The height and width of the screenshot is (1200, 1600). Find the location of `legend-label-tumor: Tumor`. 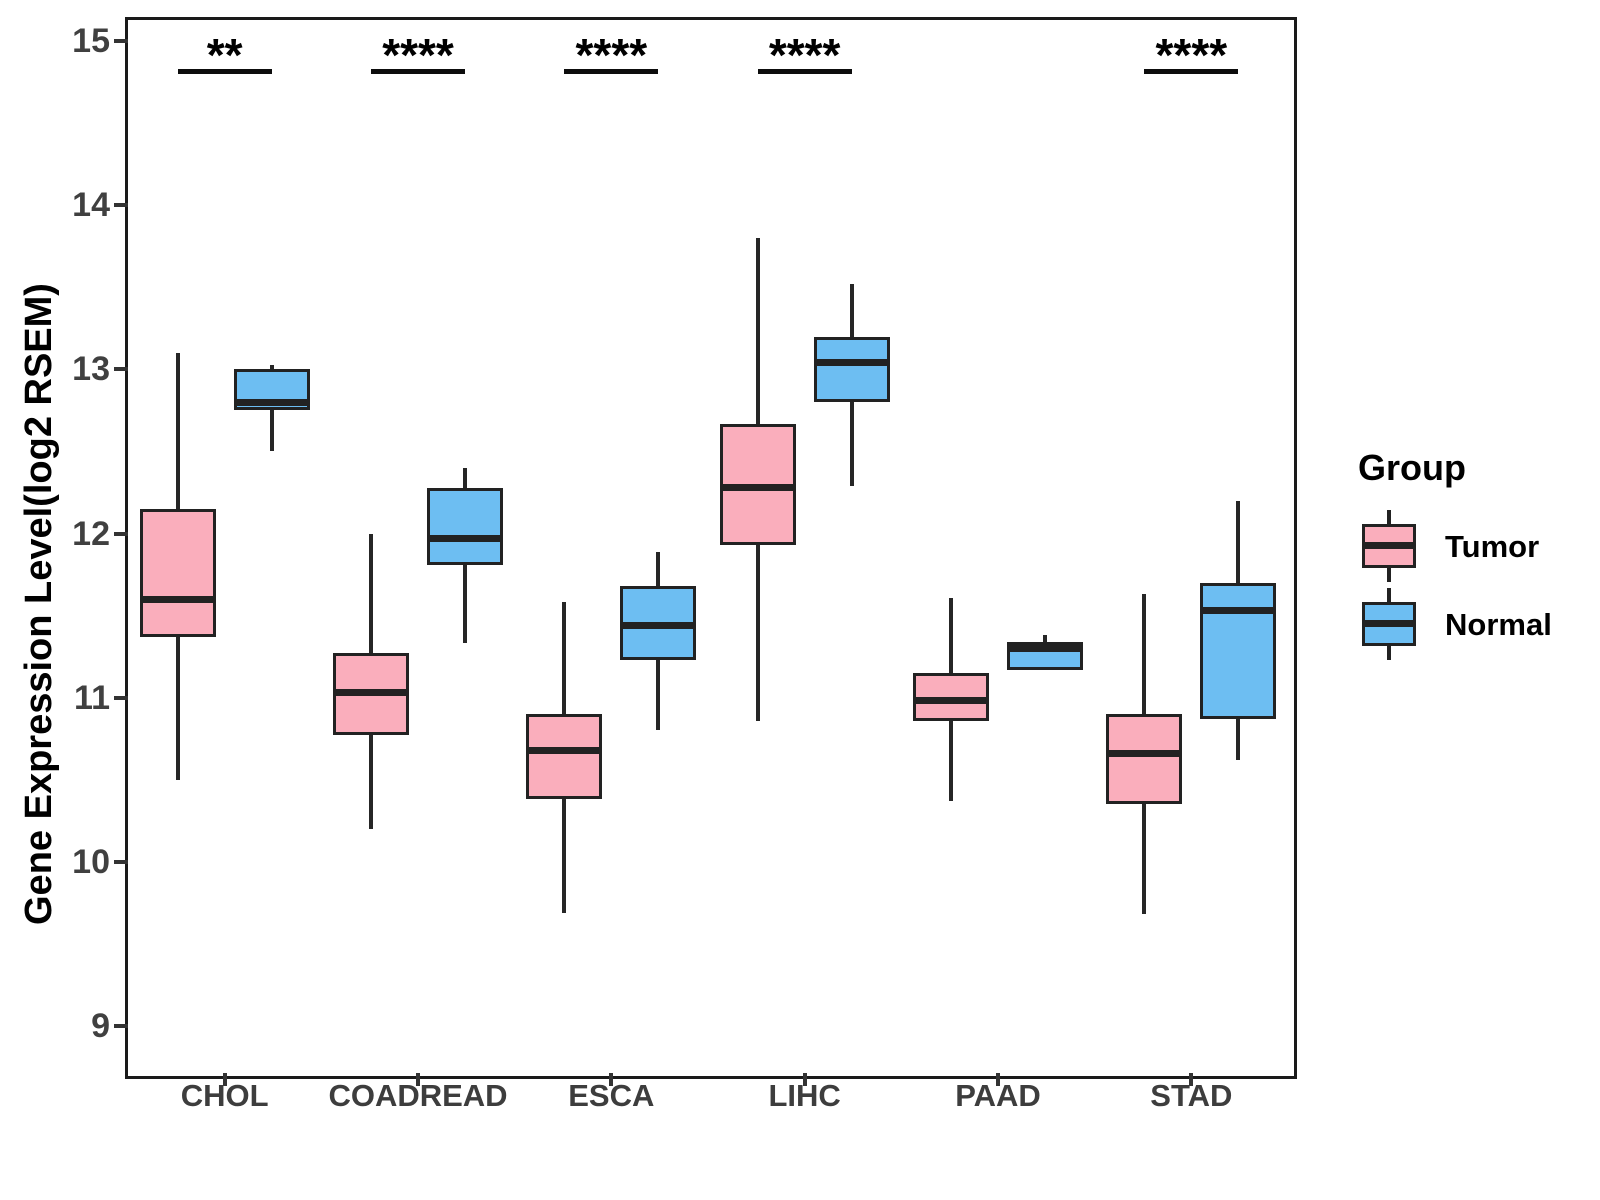

legend-label-tumor: Tumor is located at coordinates (1492, 546).